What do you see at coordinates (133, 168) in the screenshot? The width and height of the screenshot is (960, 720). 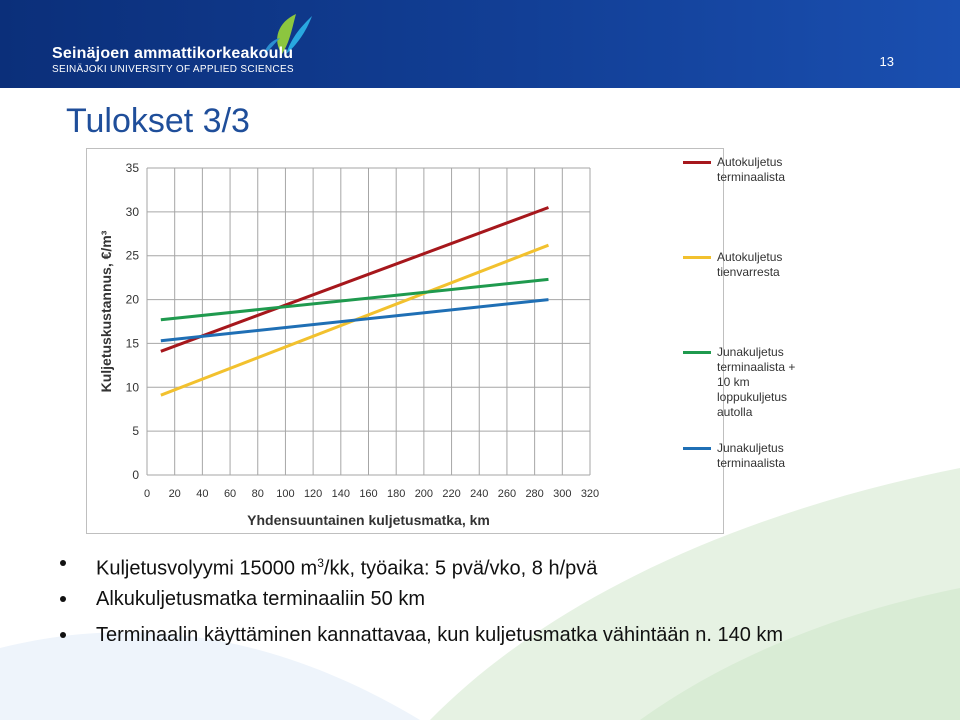 I see `y-tick-label: 35` at bounding box center [133, 168].